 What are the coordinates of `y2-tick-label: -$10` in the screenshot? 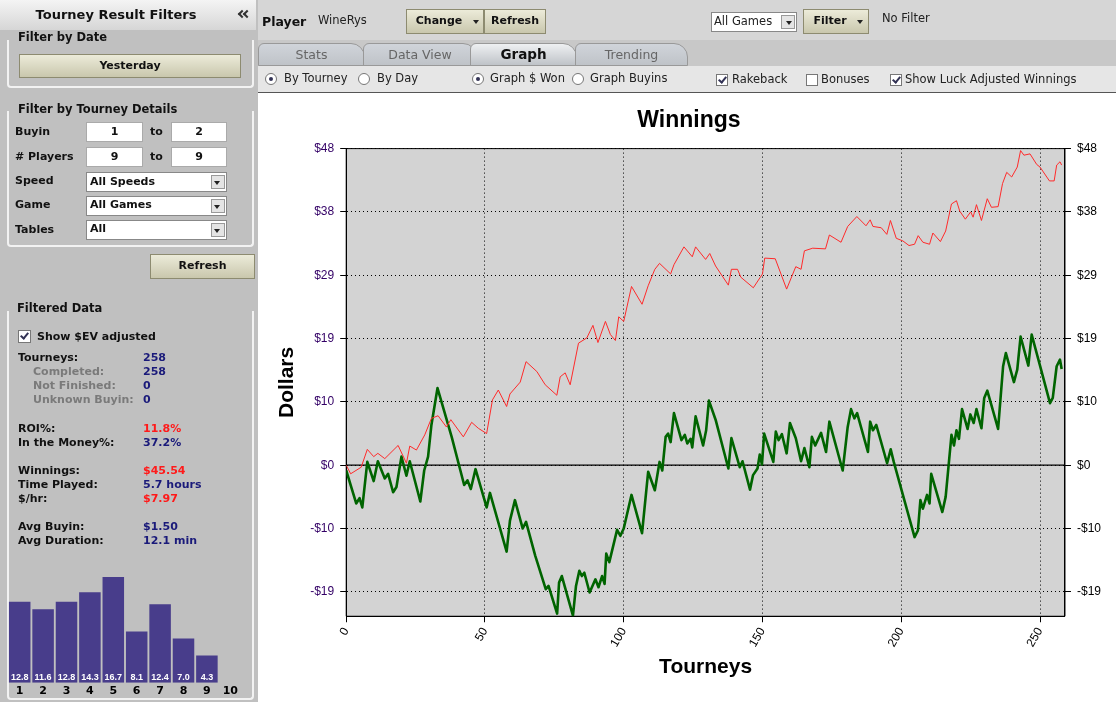 It's located at (1089, 527).